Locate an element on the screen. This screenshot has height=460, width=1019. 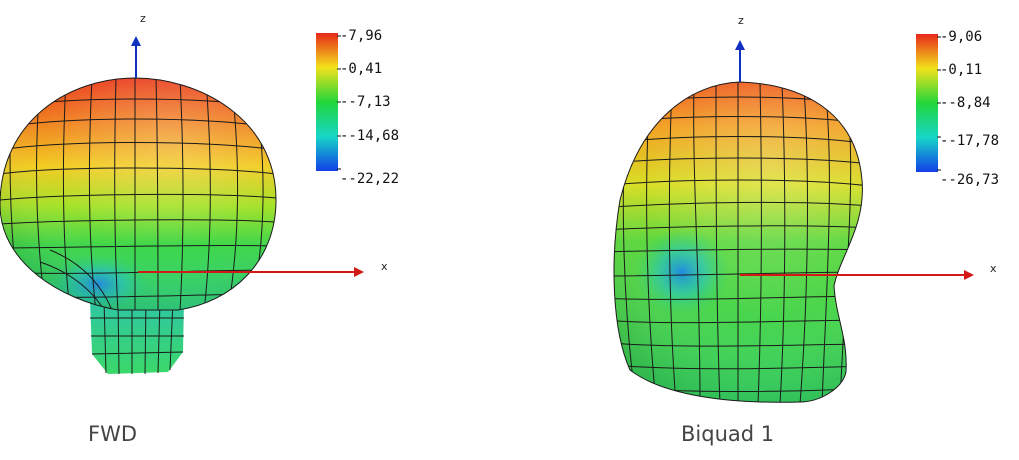
biquad-colorbar: -9,06 -0,11 --8,84 --17,78 --26,73 is located at coordinates (957, 108).